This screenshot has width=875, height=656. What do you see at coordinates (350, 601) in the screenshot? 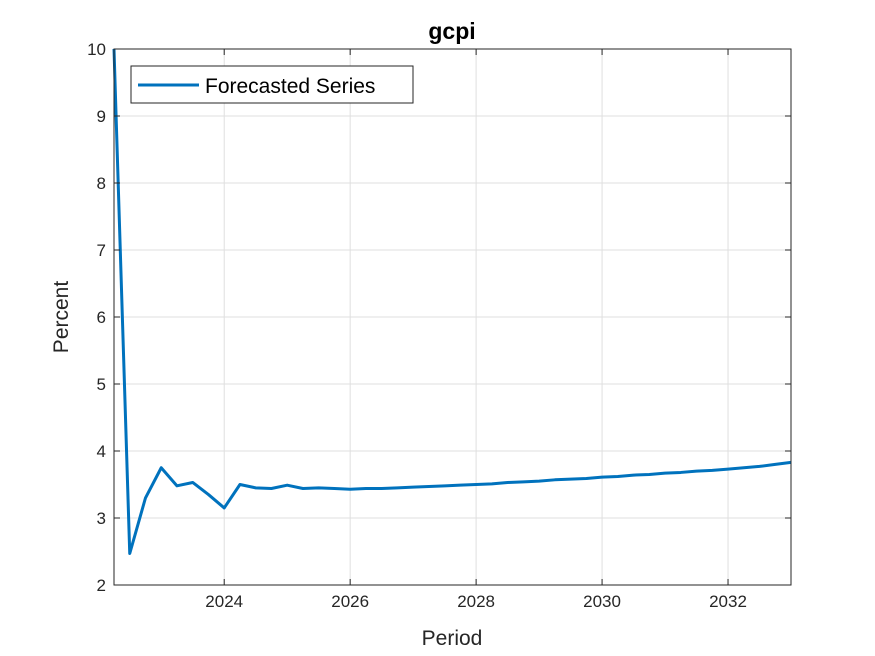
I see `x-tick-label: 2026` at bounding box center [350, 601].